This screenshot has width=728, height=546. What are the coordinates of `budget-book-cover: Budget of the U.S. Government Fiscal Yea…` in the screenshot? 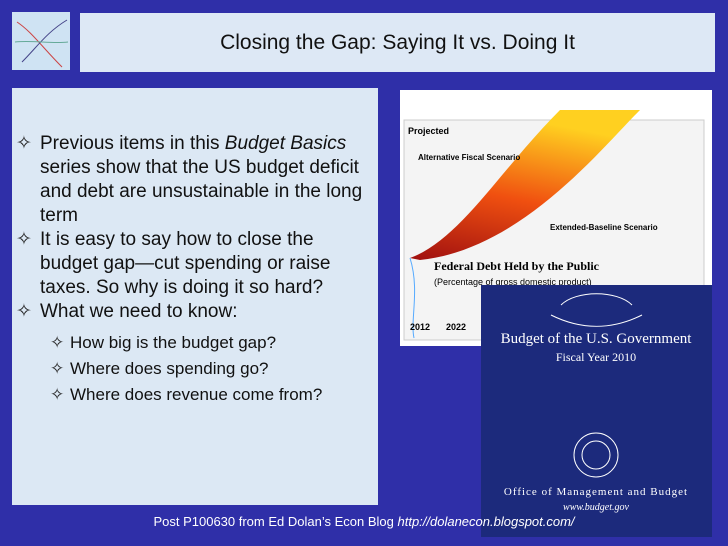 It's located at (596, 411).